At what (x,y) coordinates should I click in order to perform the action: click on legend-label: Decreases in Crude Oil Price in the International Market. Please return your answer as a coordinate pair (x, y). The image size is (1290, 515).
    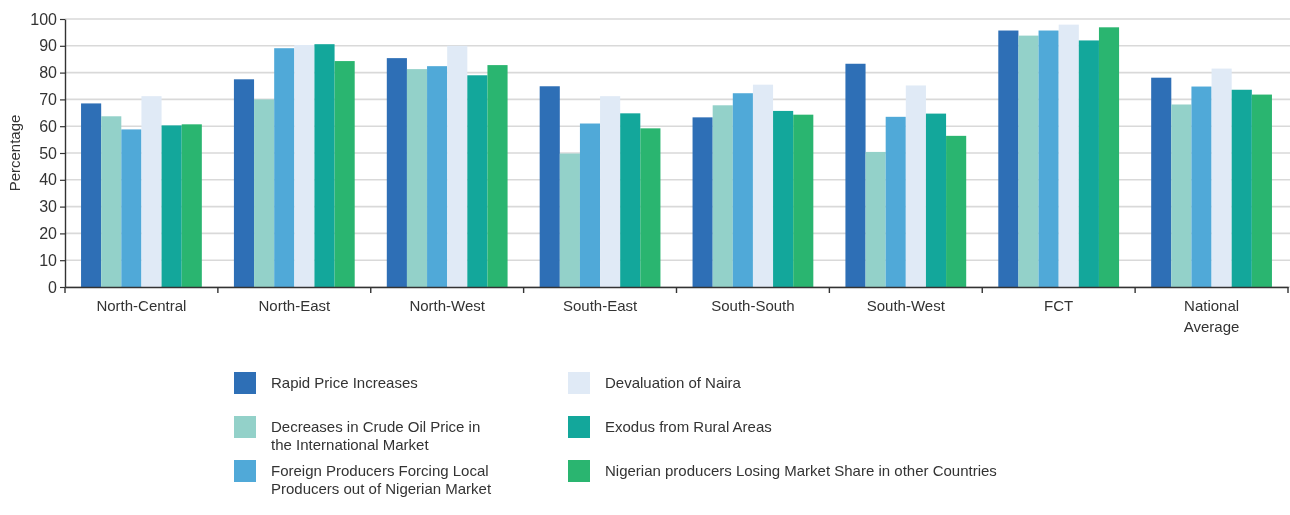
    Looking at the image, I should click on (376, 435).